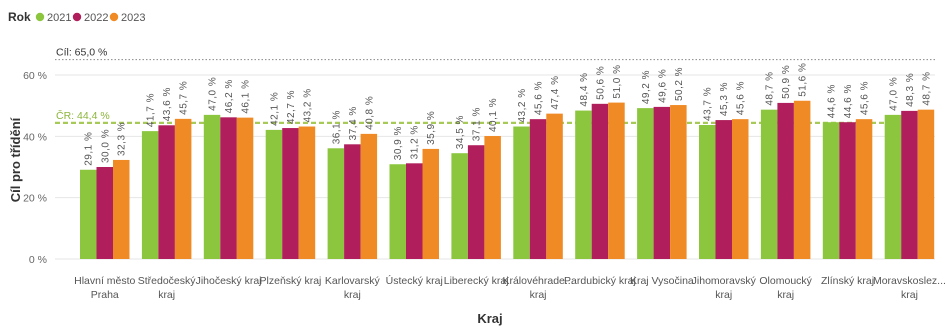  What do you see at coordinates (133, 18) in the screenshot?
I see `legend-label-2023: 2023` at bounding box center [133, 18].